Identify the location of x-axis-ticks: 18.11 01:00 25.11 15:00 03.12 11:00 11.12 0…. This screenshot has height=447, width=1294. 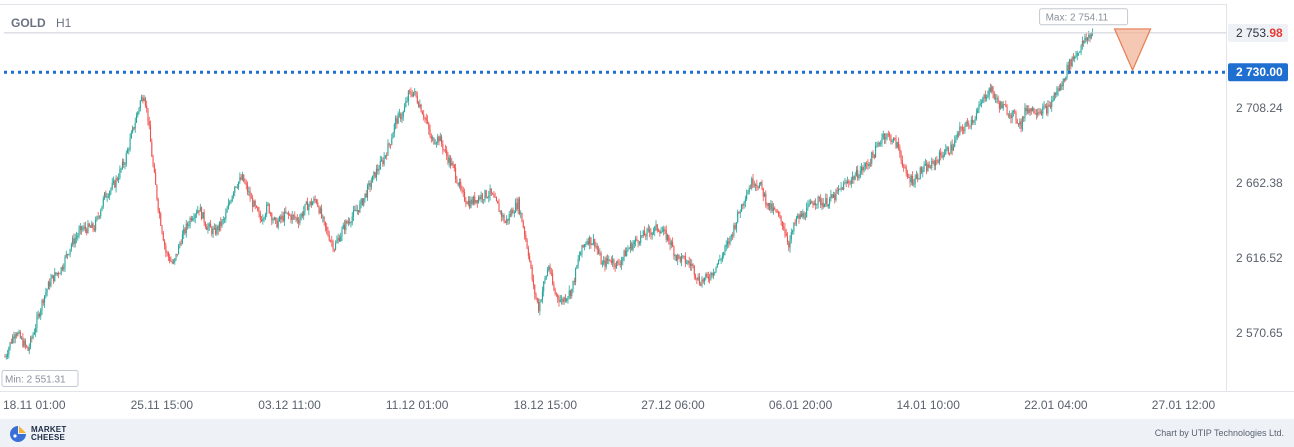
(609, 405).